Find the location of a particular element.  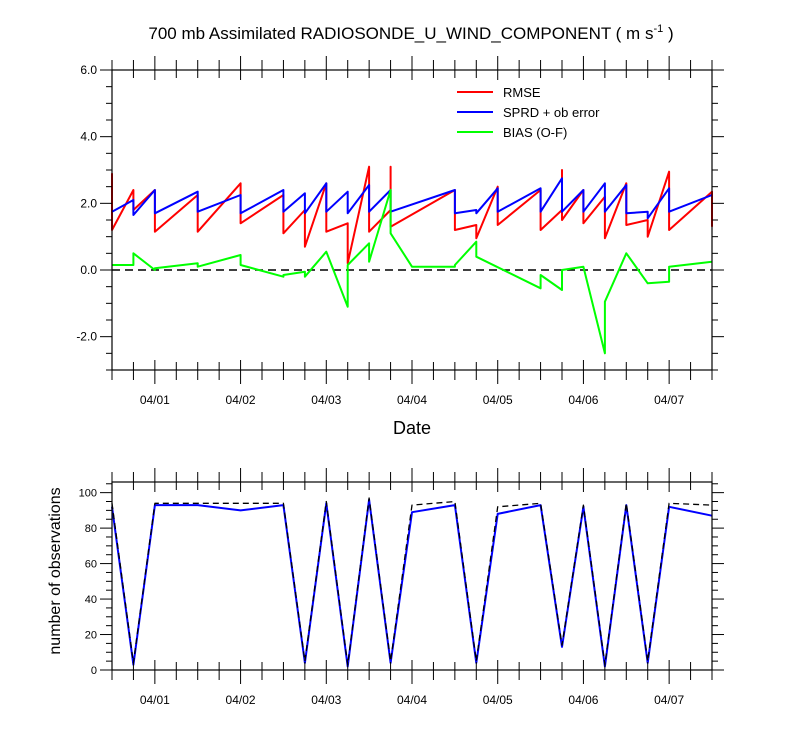

series-line-sprd-ob-error is located at coordinates (412, 198).